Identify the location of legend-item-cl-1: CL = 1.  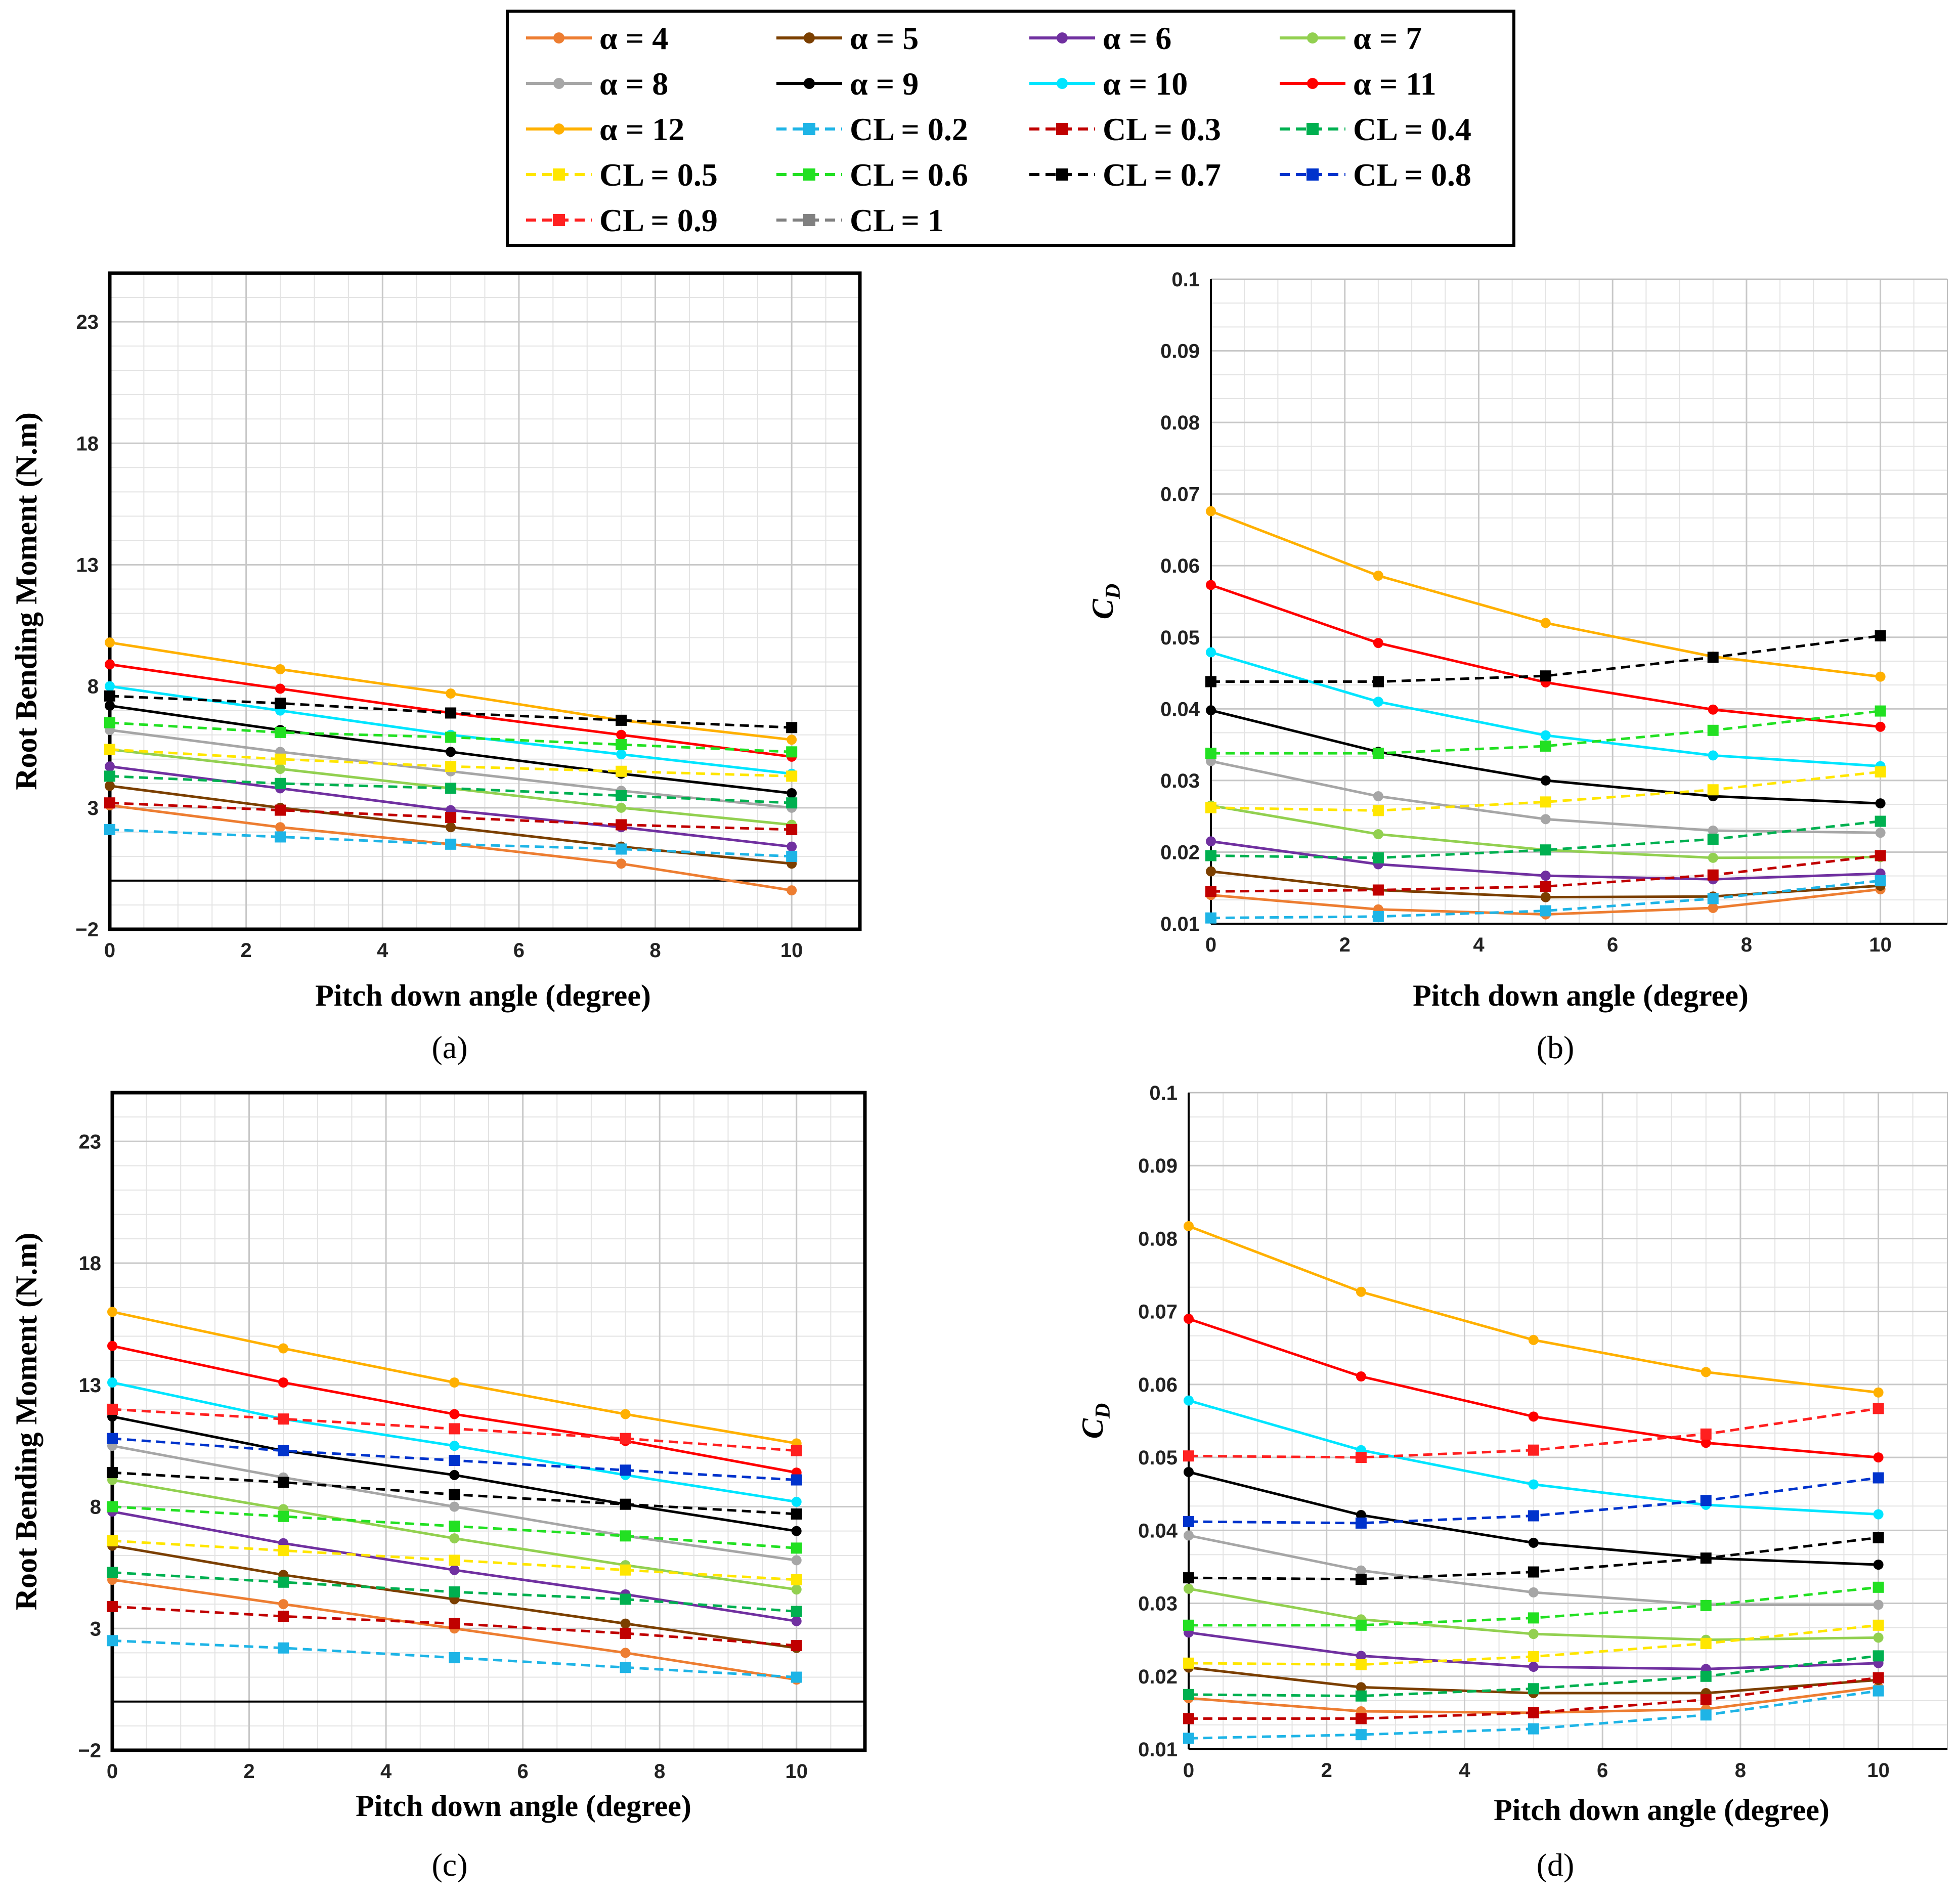
(860, 220).